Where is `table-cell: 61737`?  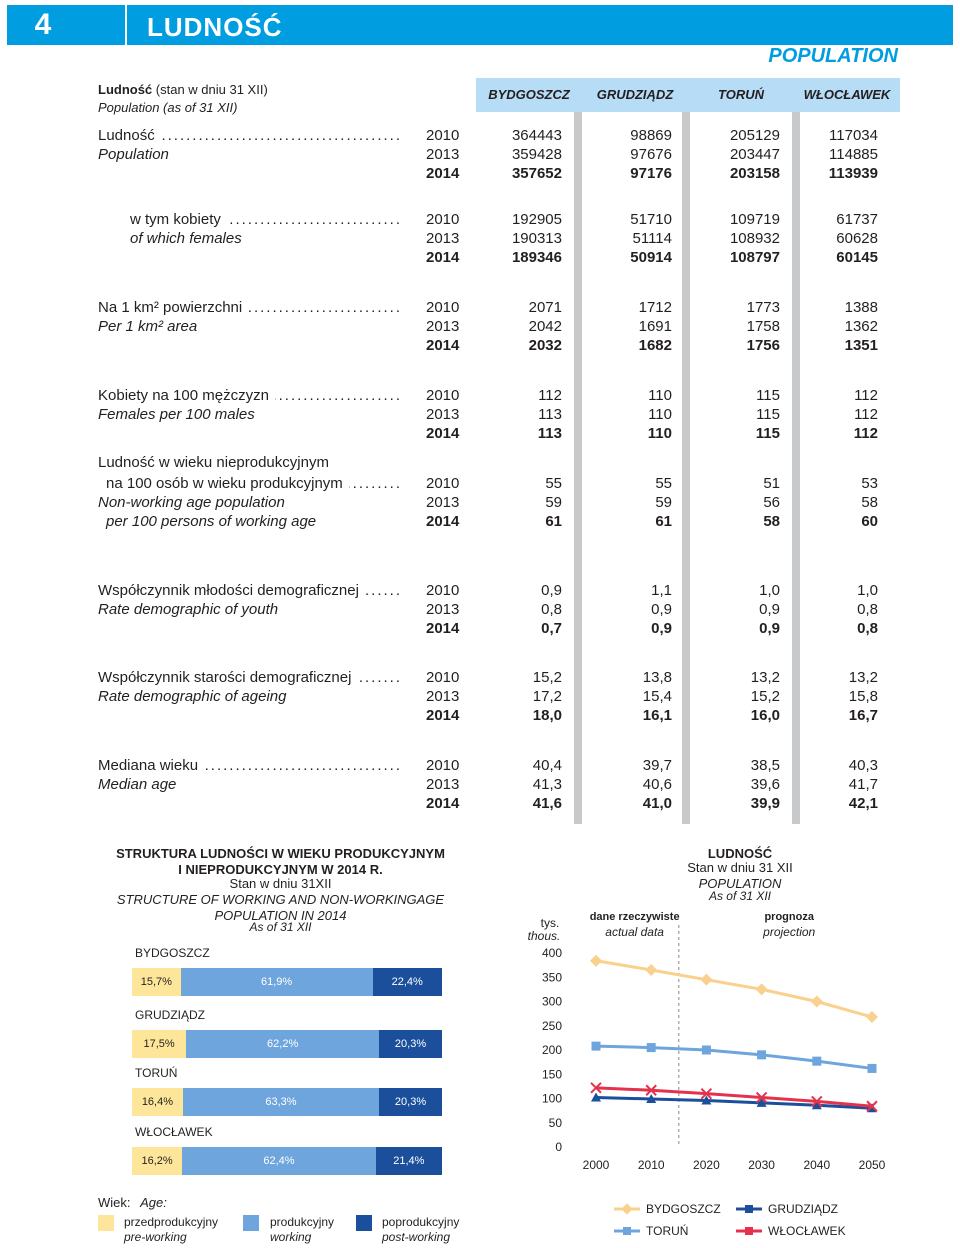 table-cell: 61737 is located at coordinates (857, 219).